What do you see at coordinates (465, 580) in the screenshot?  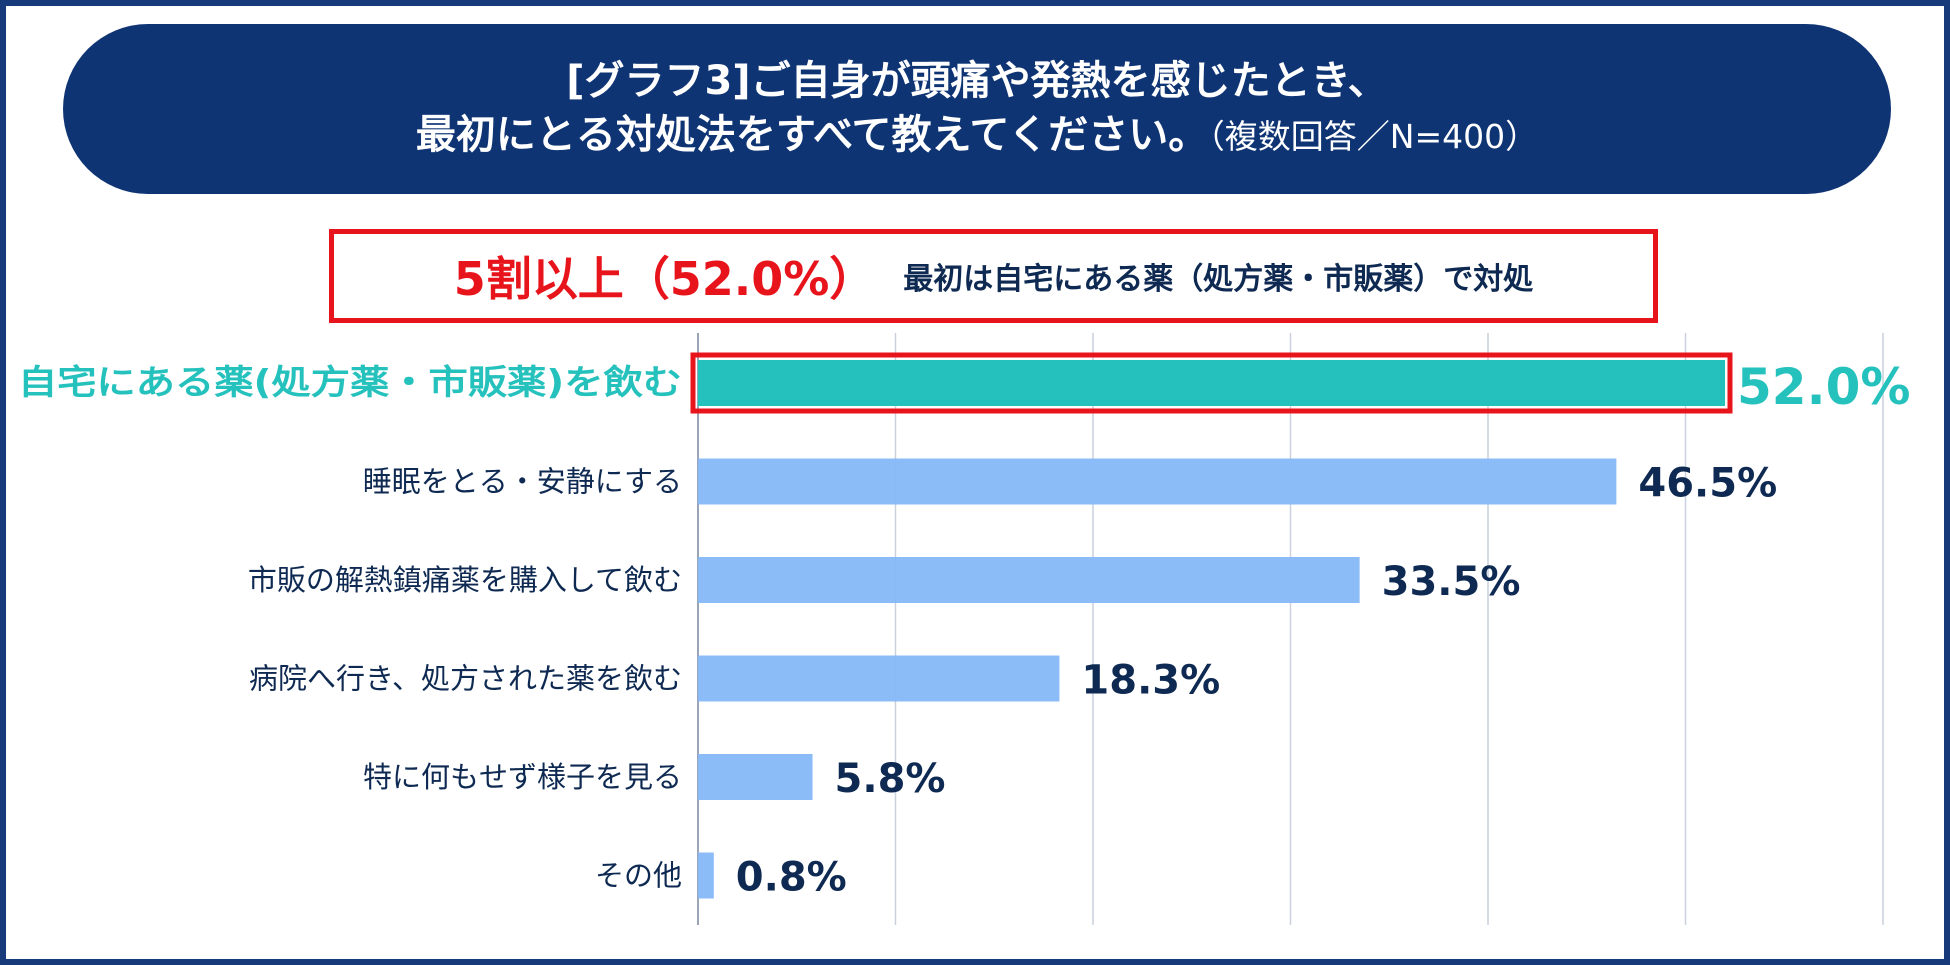 I see `category-label: 市販の解熱鎮痛薬を購入して飲む` at bounding box center [465, 580].